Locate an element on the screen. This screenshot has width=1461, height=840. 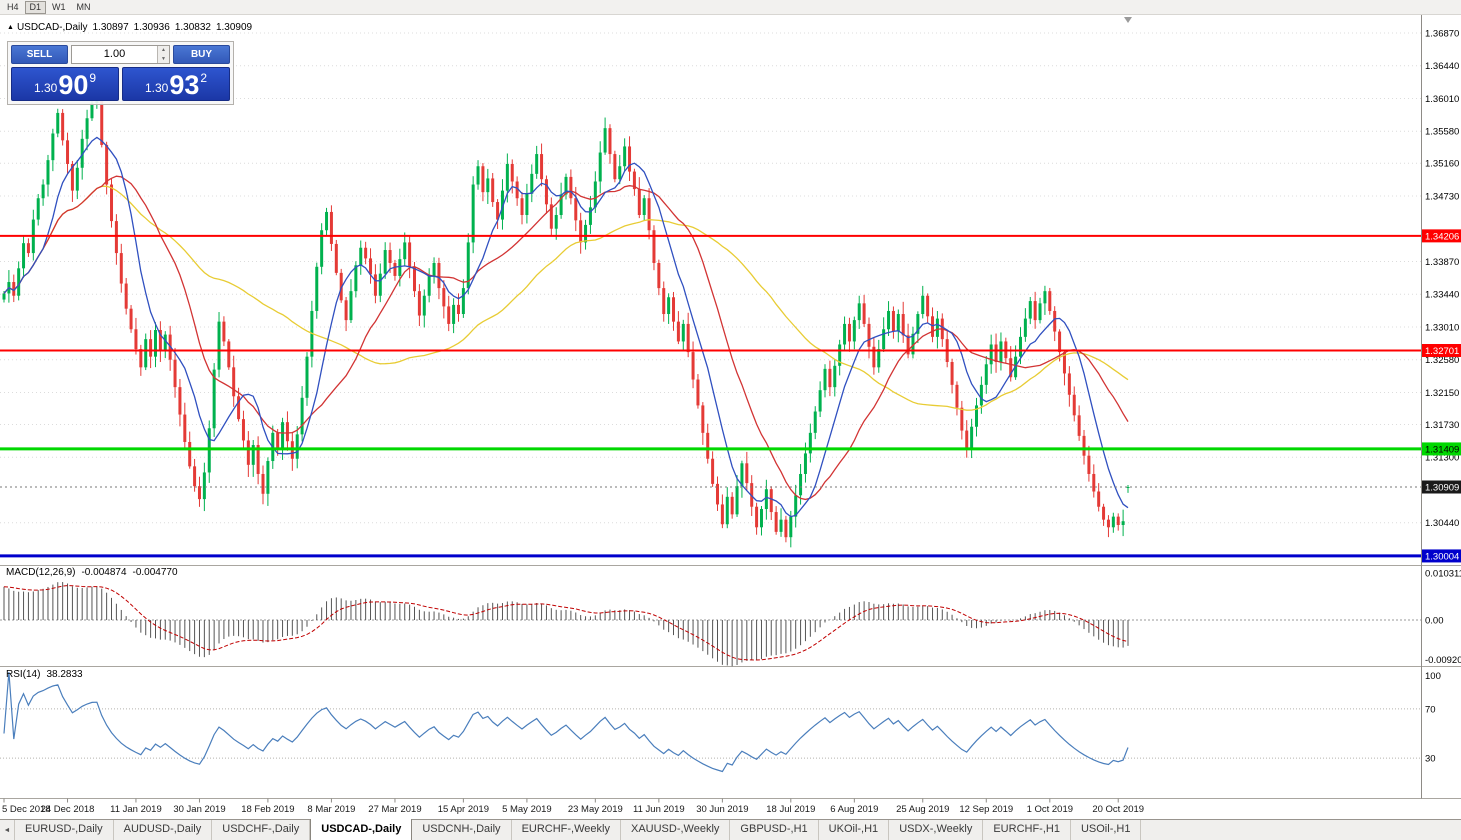
timeframe-button-d1: D1 is located at coordinates (35, 7).